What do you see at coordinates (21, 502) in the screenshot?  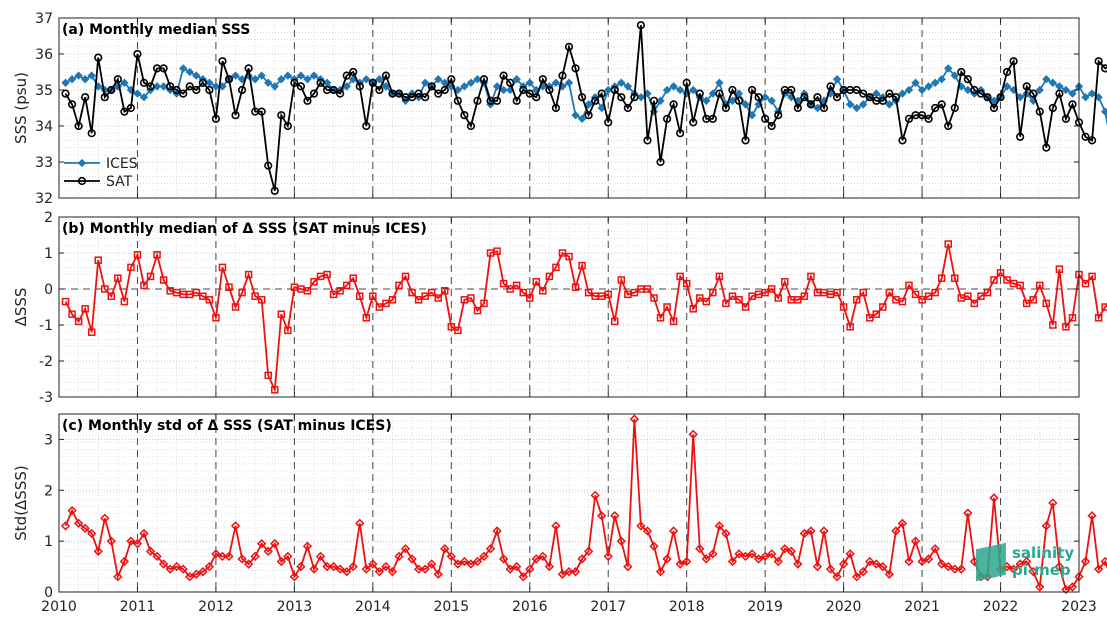 I see `y-axis-label: Std(ΔSSS)` at bounding box center [21, 502].